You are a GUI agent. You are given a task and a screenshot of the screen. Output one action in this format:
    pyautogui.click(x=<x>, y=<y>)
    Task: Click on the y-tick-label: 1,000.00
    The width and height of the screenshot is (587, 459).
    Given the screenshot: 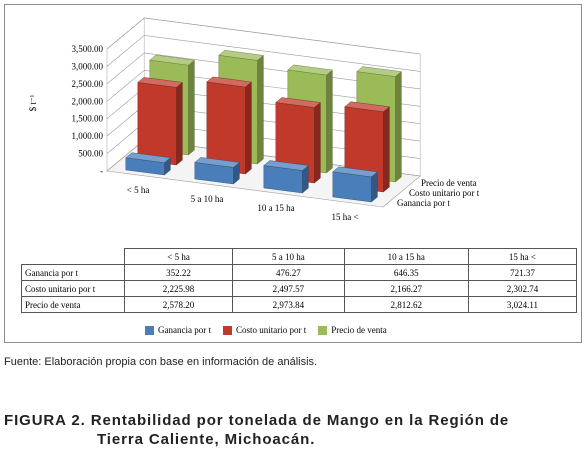 What is the action you would take?
    pyautogui.click(x=88, y=136)
    